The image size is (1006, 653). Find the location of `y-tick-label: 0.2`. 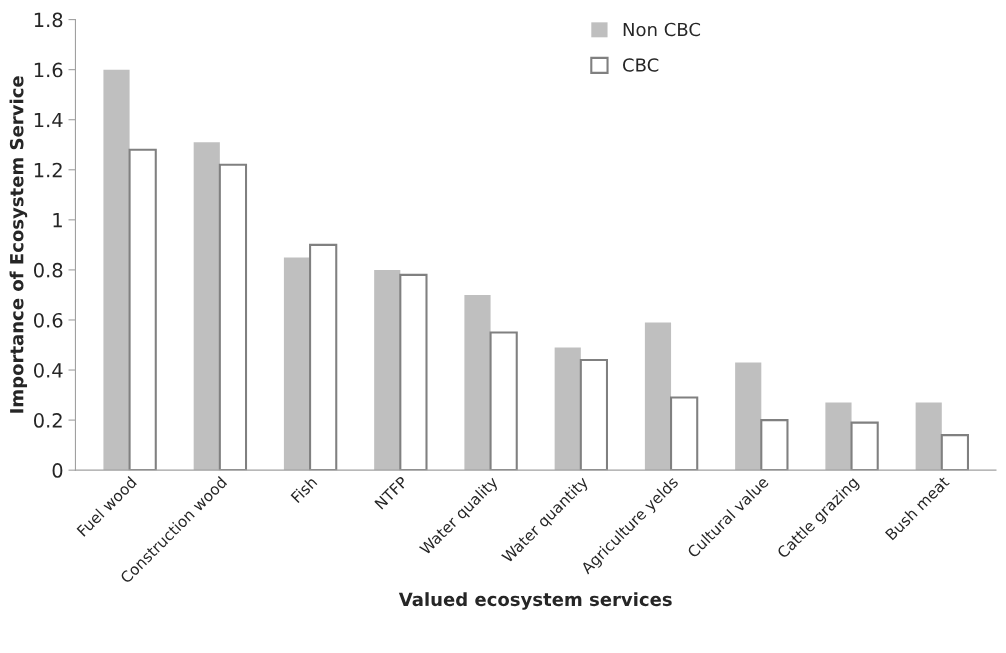

y-tick-label: 0.2 is located at coordinates (48, 420).